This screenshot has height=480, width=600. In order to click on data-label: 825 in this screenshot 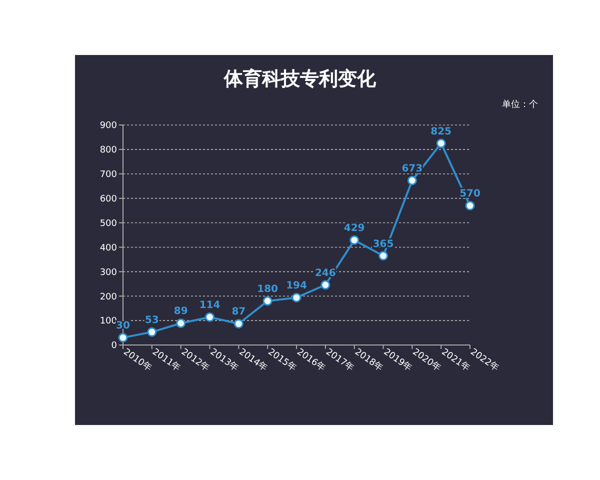, I will do `click(441, 132)`.